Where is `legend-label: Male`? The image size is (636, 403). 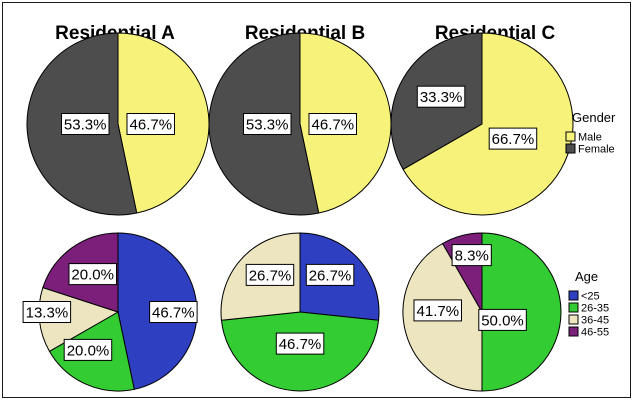
legend-label: Male is located at coordinates (590, 138).